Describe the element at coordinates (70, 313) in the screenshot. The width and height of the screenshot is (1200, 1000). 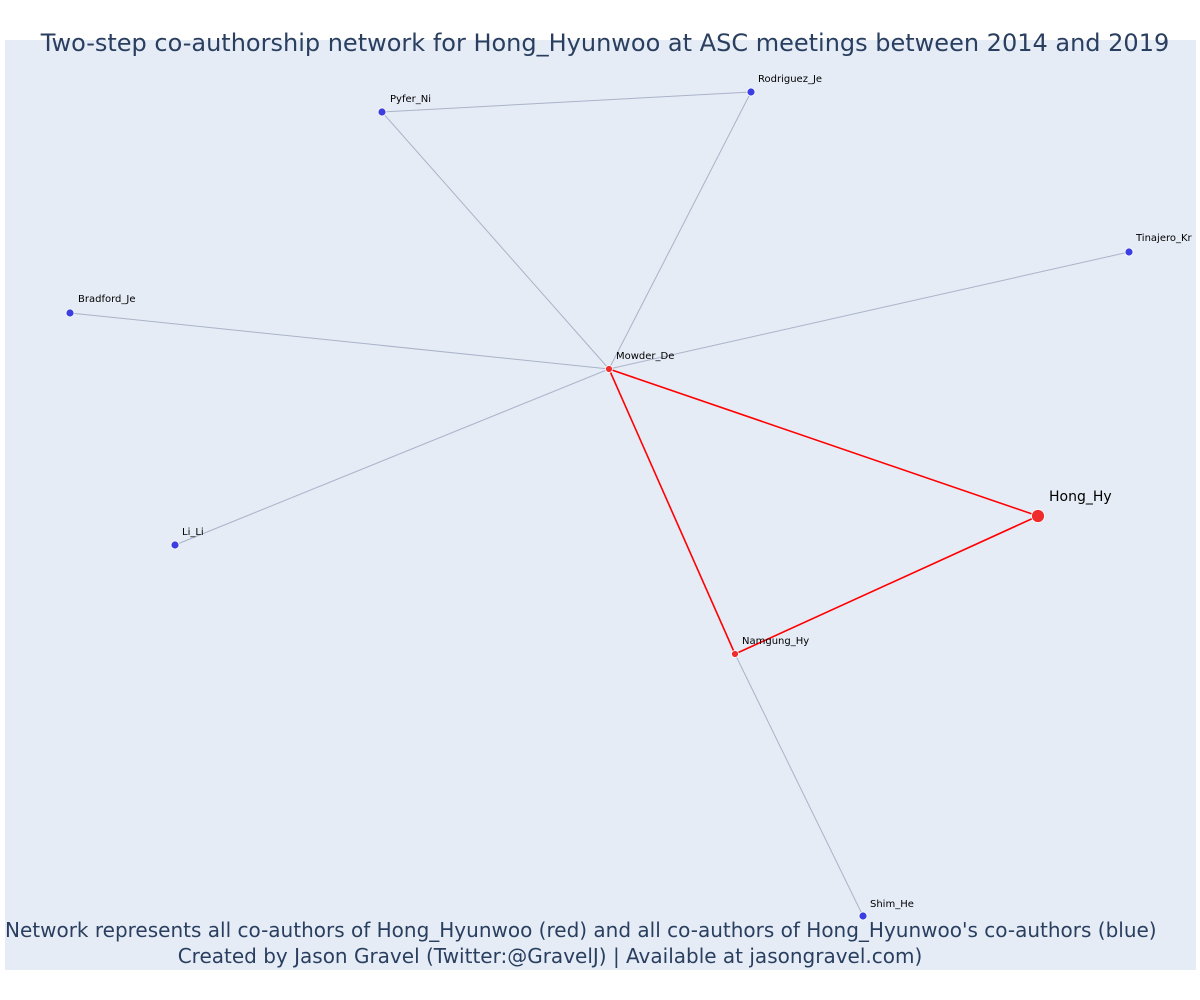
I see `node-Bradford_Je` at that location.